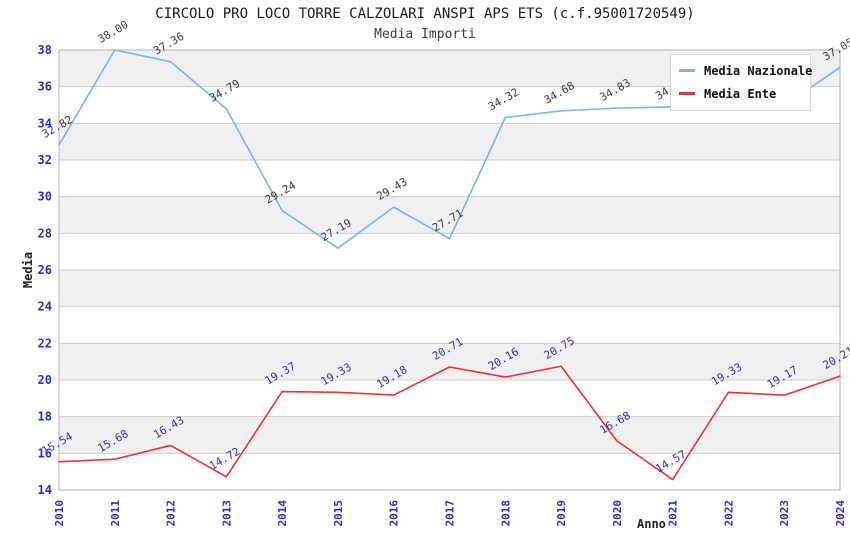  I want to click on x-tick-label: 2012, so click(171, 513).